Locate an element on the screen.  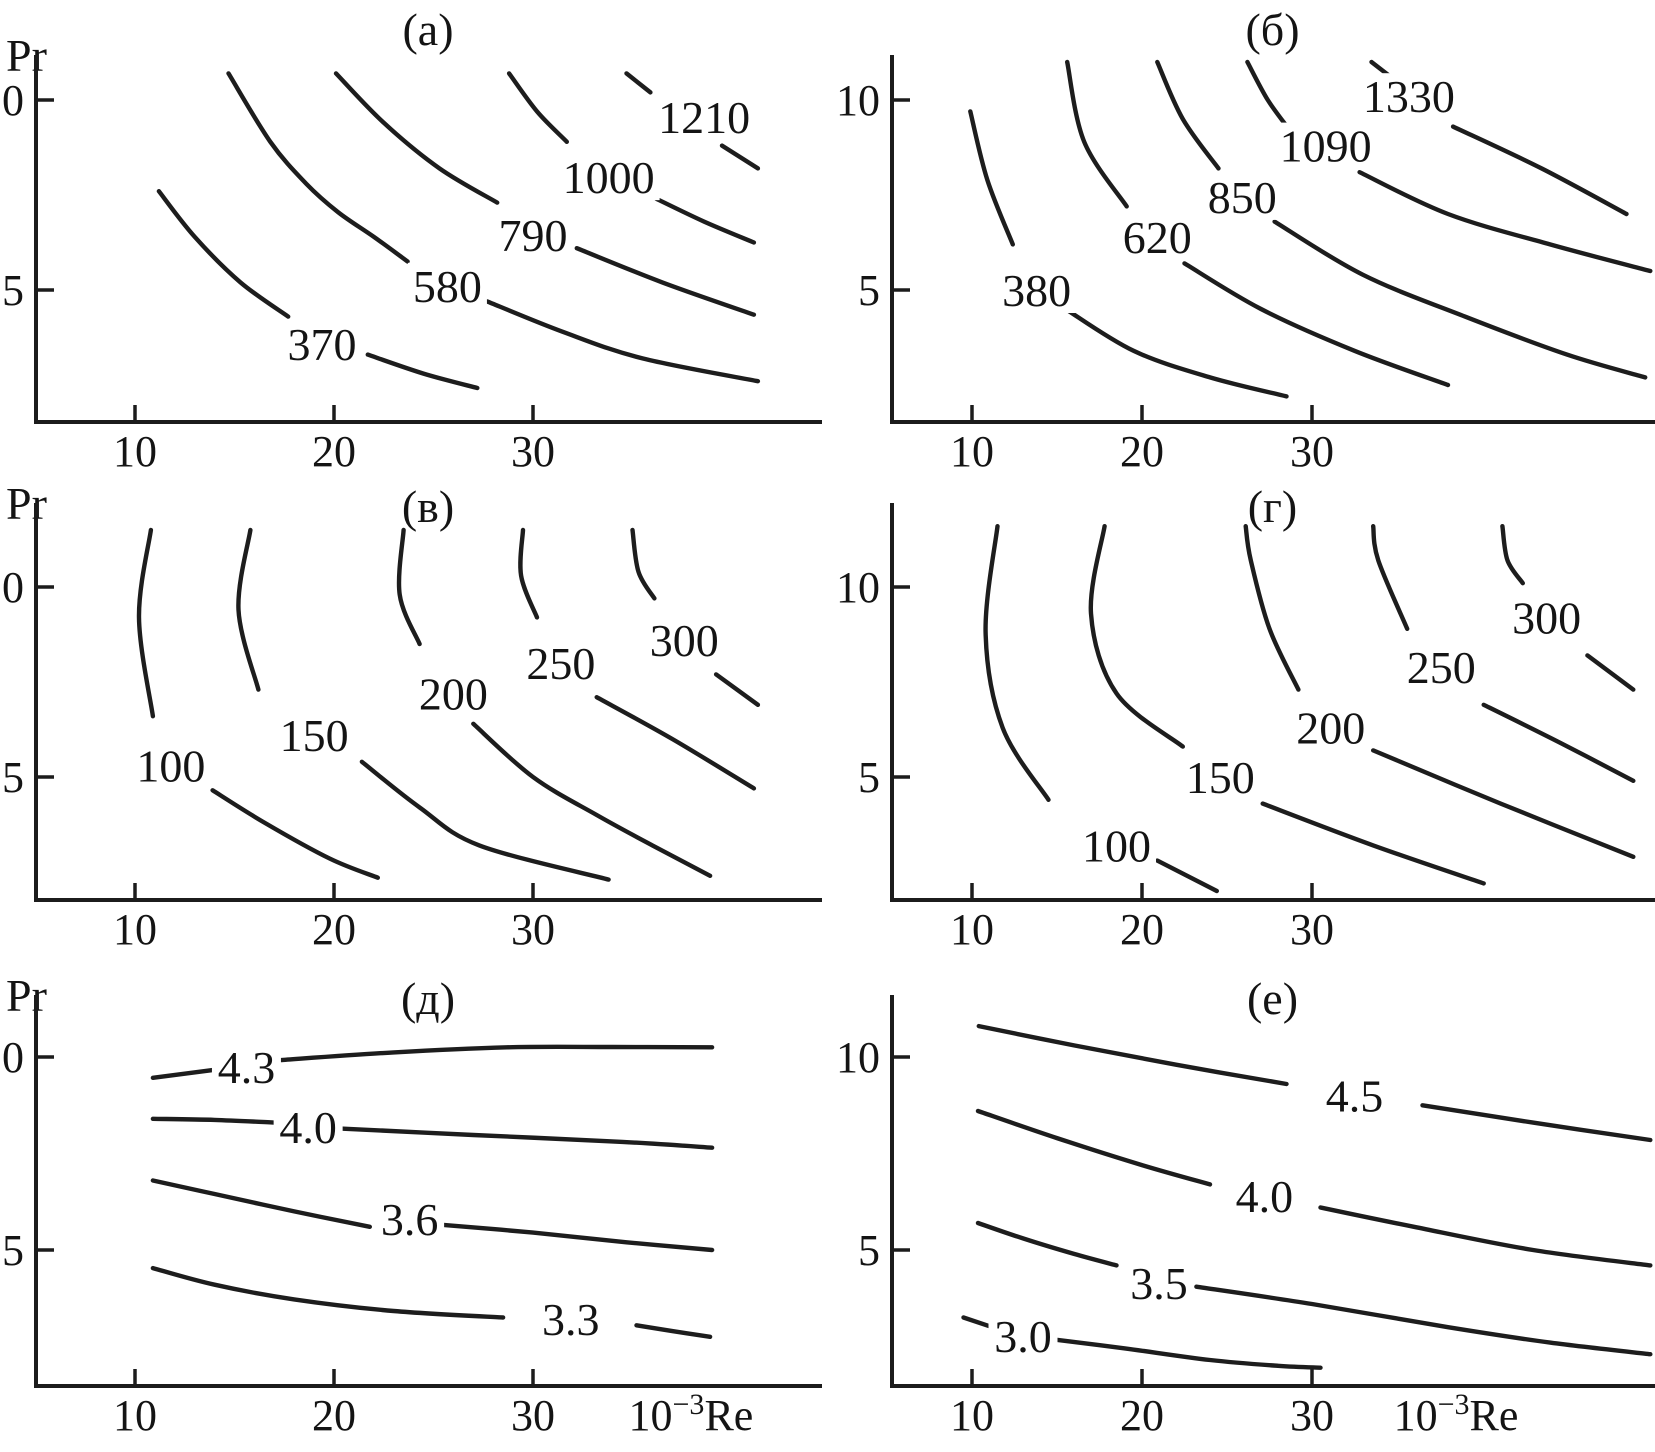
contour-label: 3.3 is located at coordinates (571, 1319).